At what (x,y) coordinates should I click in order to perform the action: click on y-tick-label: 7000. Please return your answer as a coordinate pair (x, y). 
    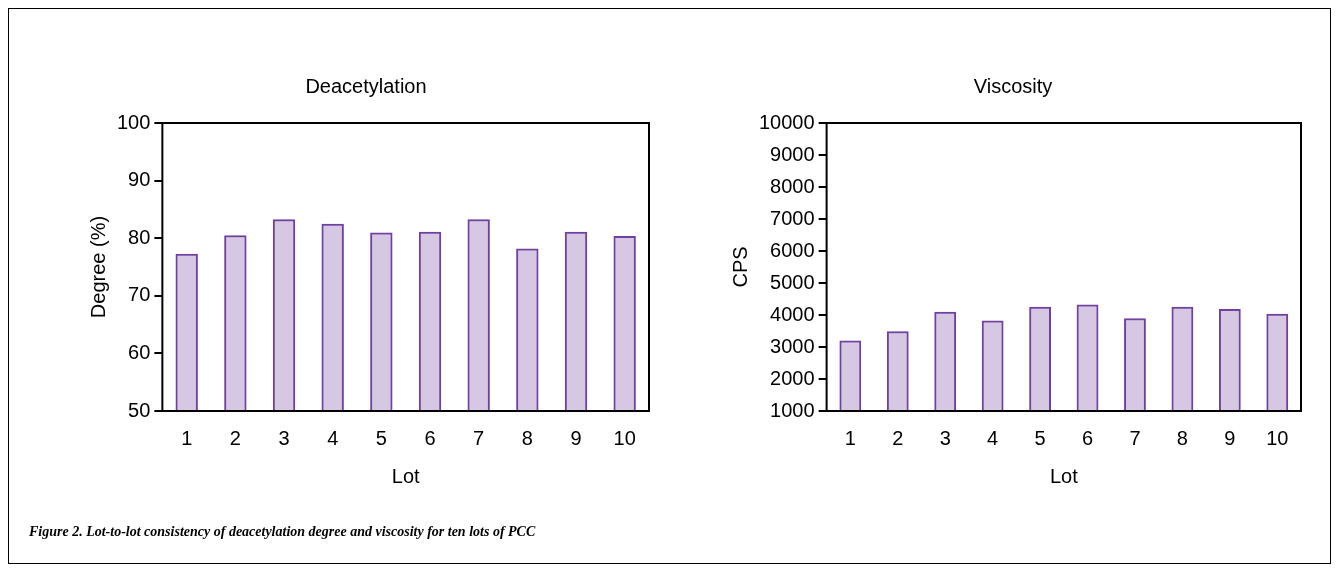
    Looking at the image, I should click on (792, 217).